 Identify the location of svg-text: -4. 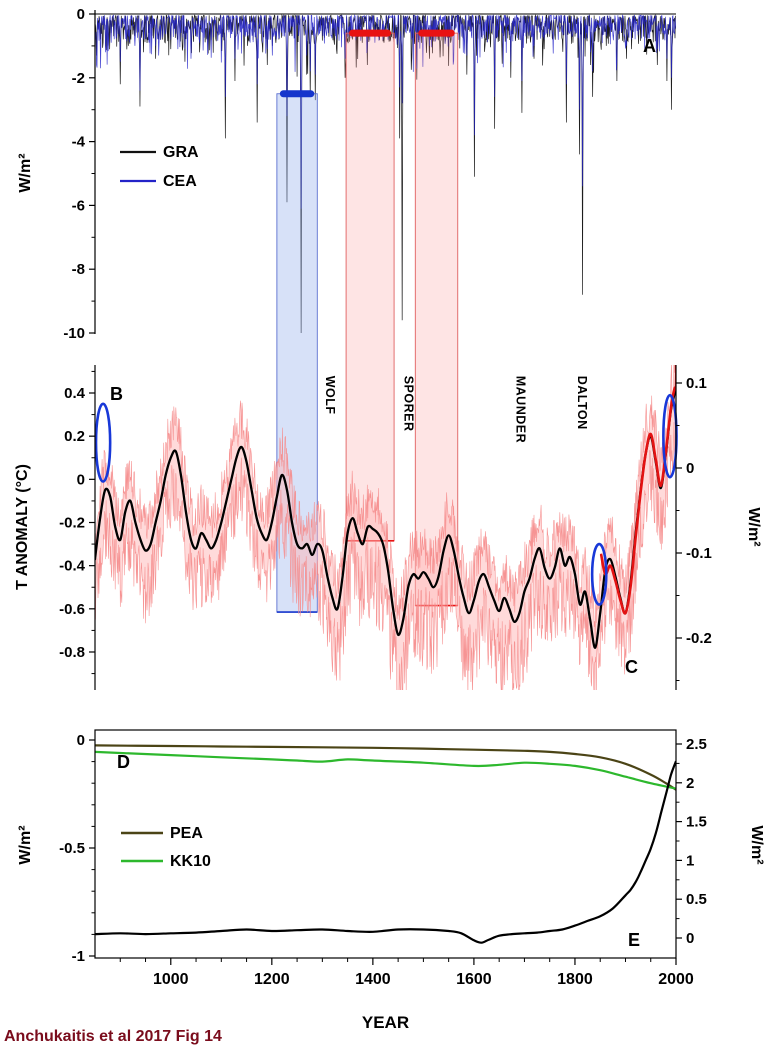
(79, 142).